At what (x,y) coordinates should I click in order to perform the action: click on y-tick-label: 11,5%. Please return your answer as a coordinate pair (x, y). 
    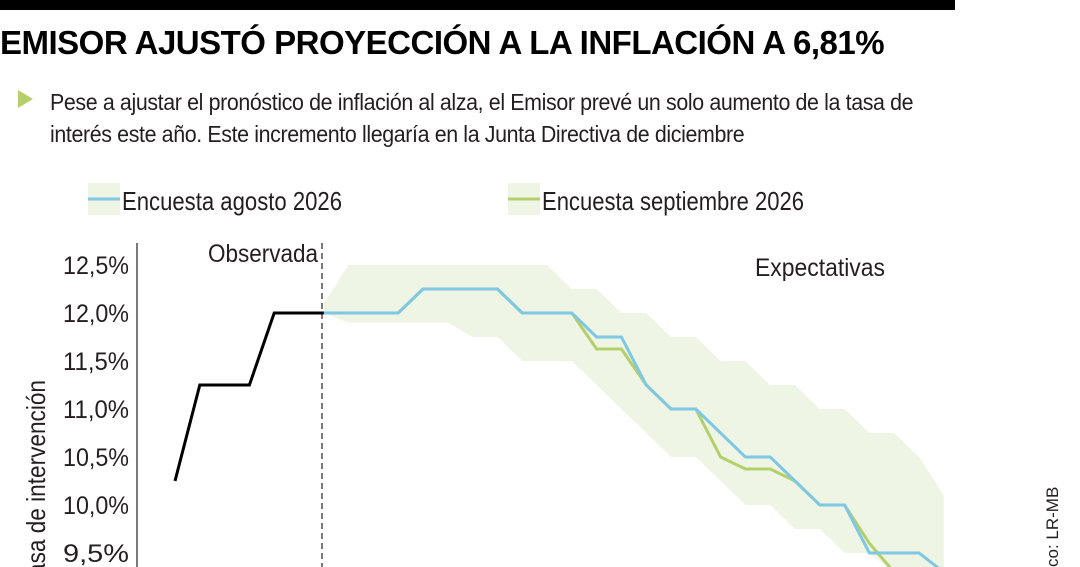
    Looking at the image, I should click on (96, 362).